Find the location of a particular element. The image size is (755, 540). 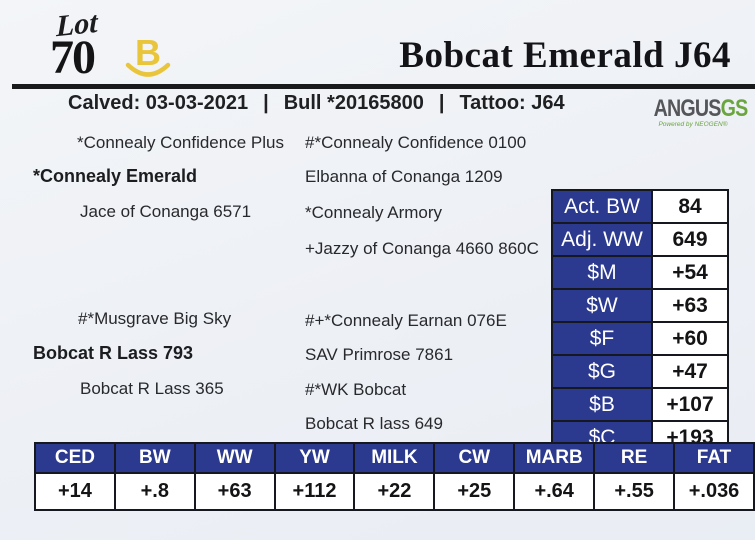

epd-header: WW is located at coordinates (234, 458).